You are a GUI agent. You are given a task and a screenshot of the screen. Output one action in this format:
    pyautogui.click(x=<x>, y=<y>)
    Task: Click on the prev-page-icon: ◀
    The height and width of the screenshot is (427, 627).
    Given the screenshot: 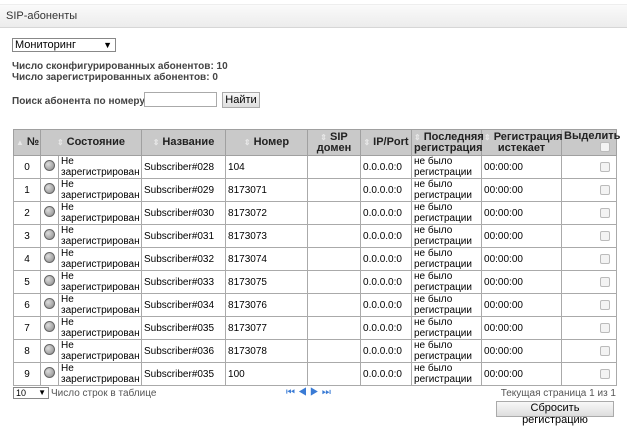 What is the action you would take?
    pyautogui.click(x=304, y=392)
    